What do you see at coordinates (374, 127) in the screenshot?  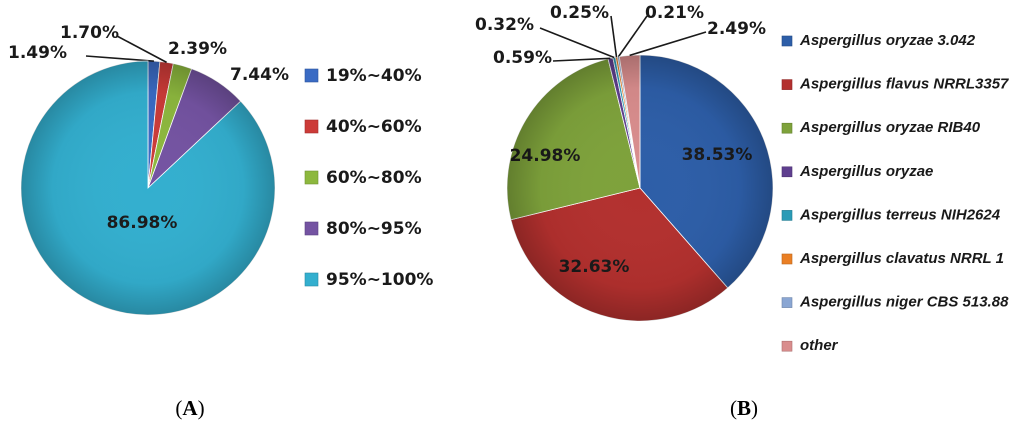 I see `legend-a-label-40-60: 40%~60%` at bounding box center [374, 127].